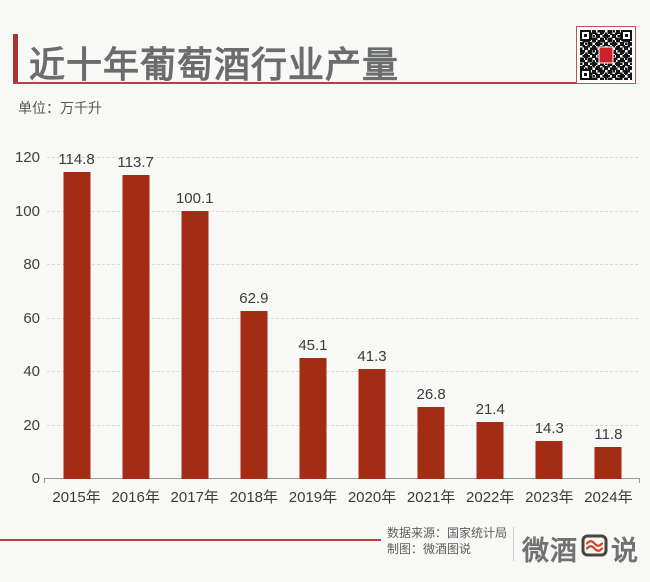  I want to click on x-axis-tick-label: 2015年, so click(76, 497).